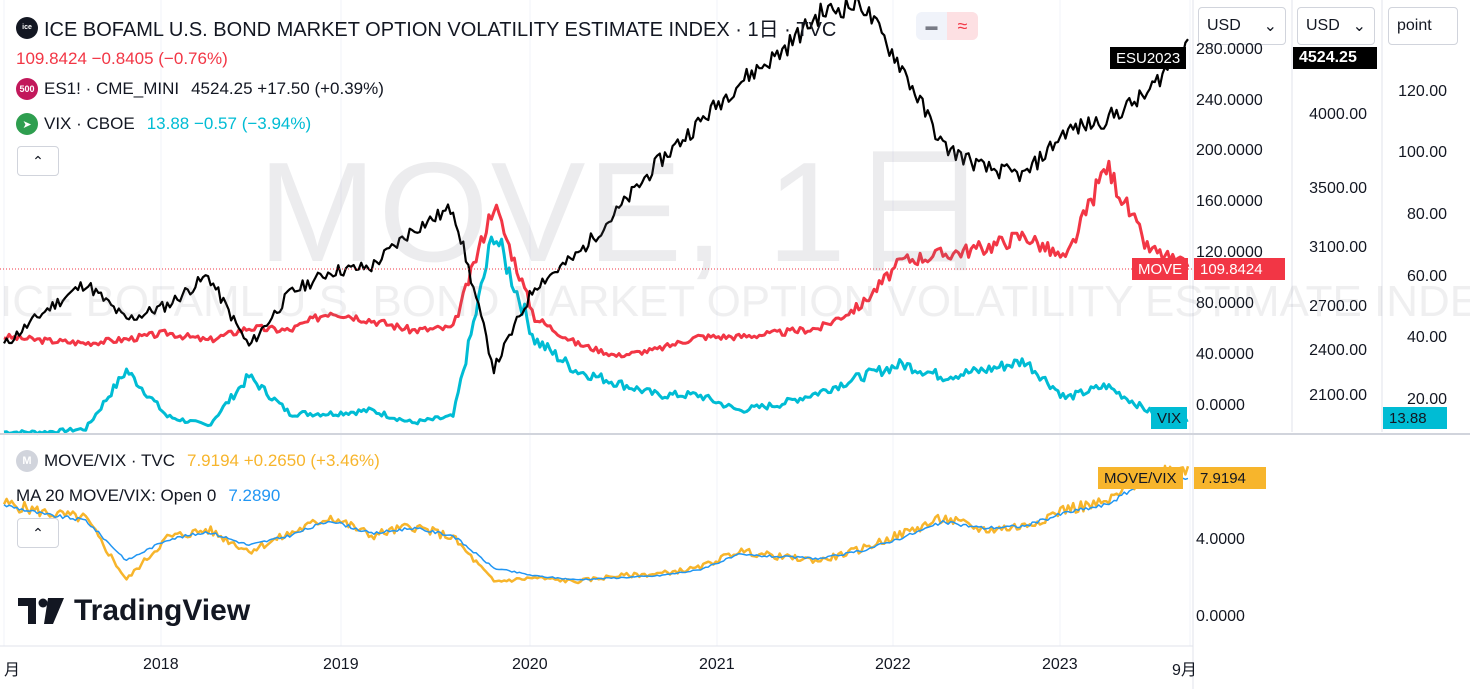 The image size is (1470, 689). Describe the element at coordinates (1220, 540) in the screenshot. I see `ratio-axis-tick: 4.0000` at that location.